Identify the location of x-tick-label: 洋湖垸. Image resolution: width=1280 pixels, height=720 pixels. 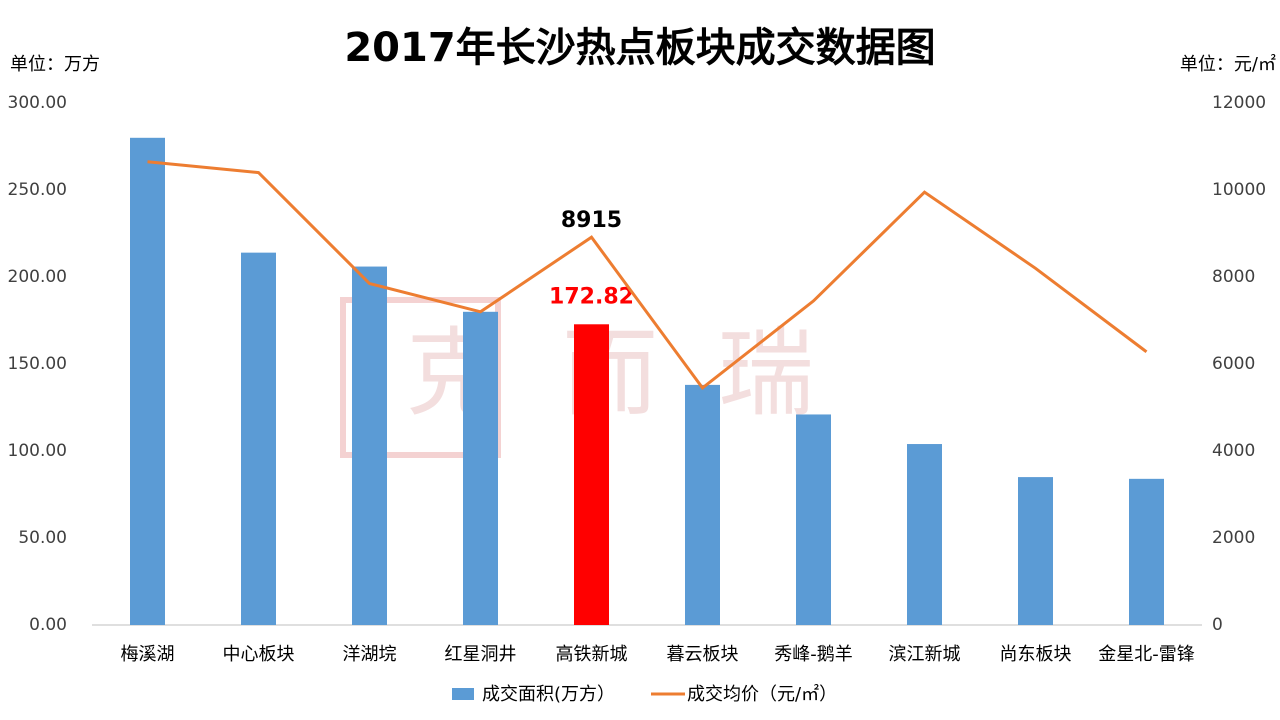
(370, 654).